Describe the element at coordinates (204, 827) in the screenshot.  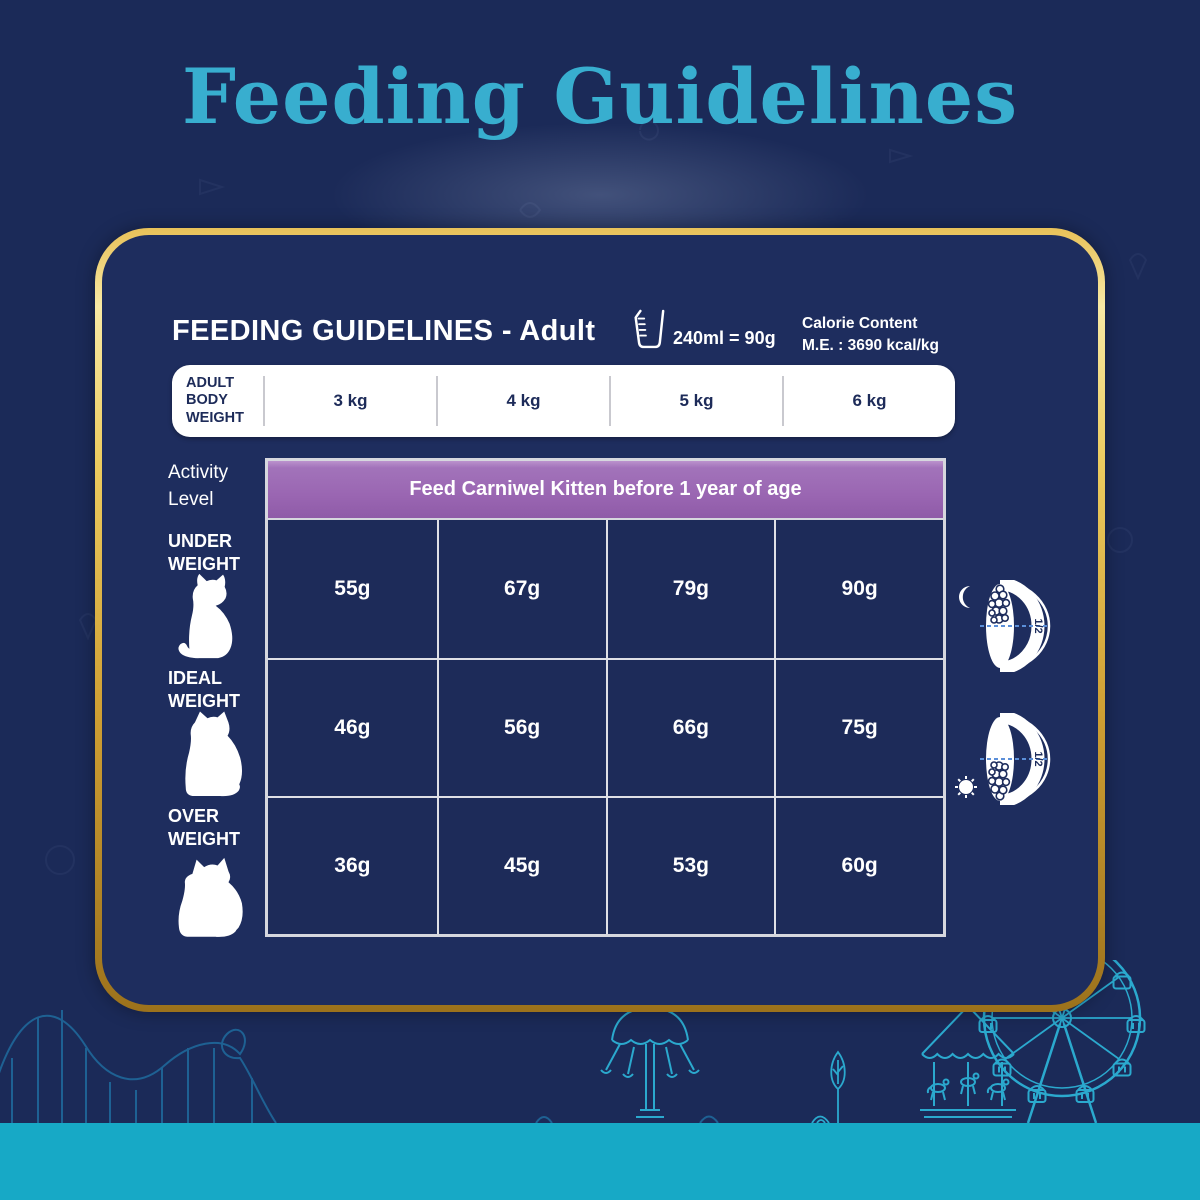
I see `row-label-overweight: OVER WEIGHT` at that location.